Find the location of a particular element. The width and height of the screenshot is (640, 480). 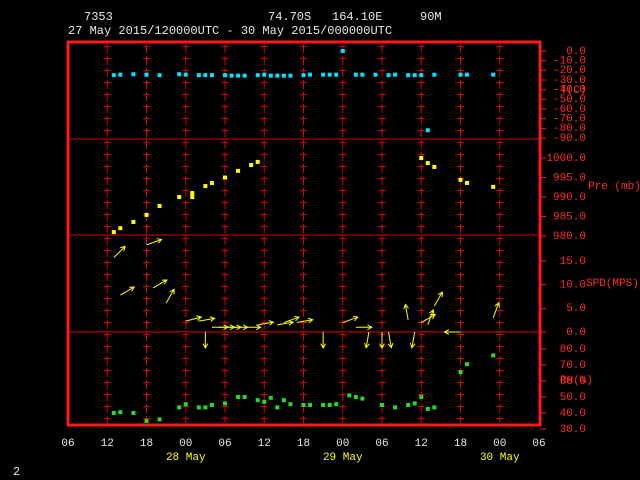

y-tick-label: 50.0 is located at coordinates (573, 398).